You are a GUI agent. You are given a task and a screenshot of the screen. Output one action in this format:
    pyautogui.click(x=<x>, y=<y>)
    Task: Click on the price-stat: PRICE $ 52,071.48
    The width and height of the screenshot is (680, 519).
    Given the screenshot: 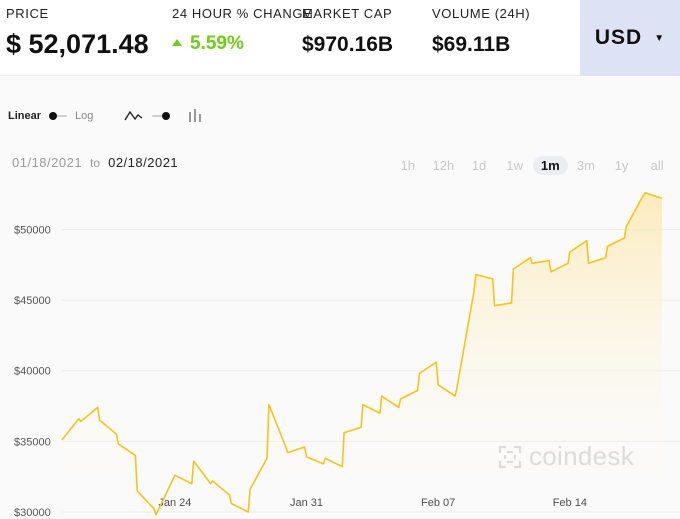 What is the action you would take?
    pyautogui.click(x=77, y=33)
    